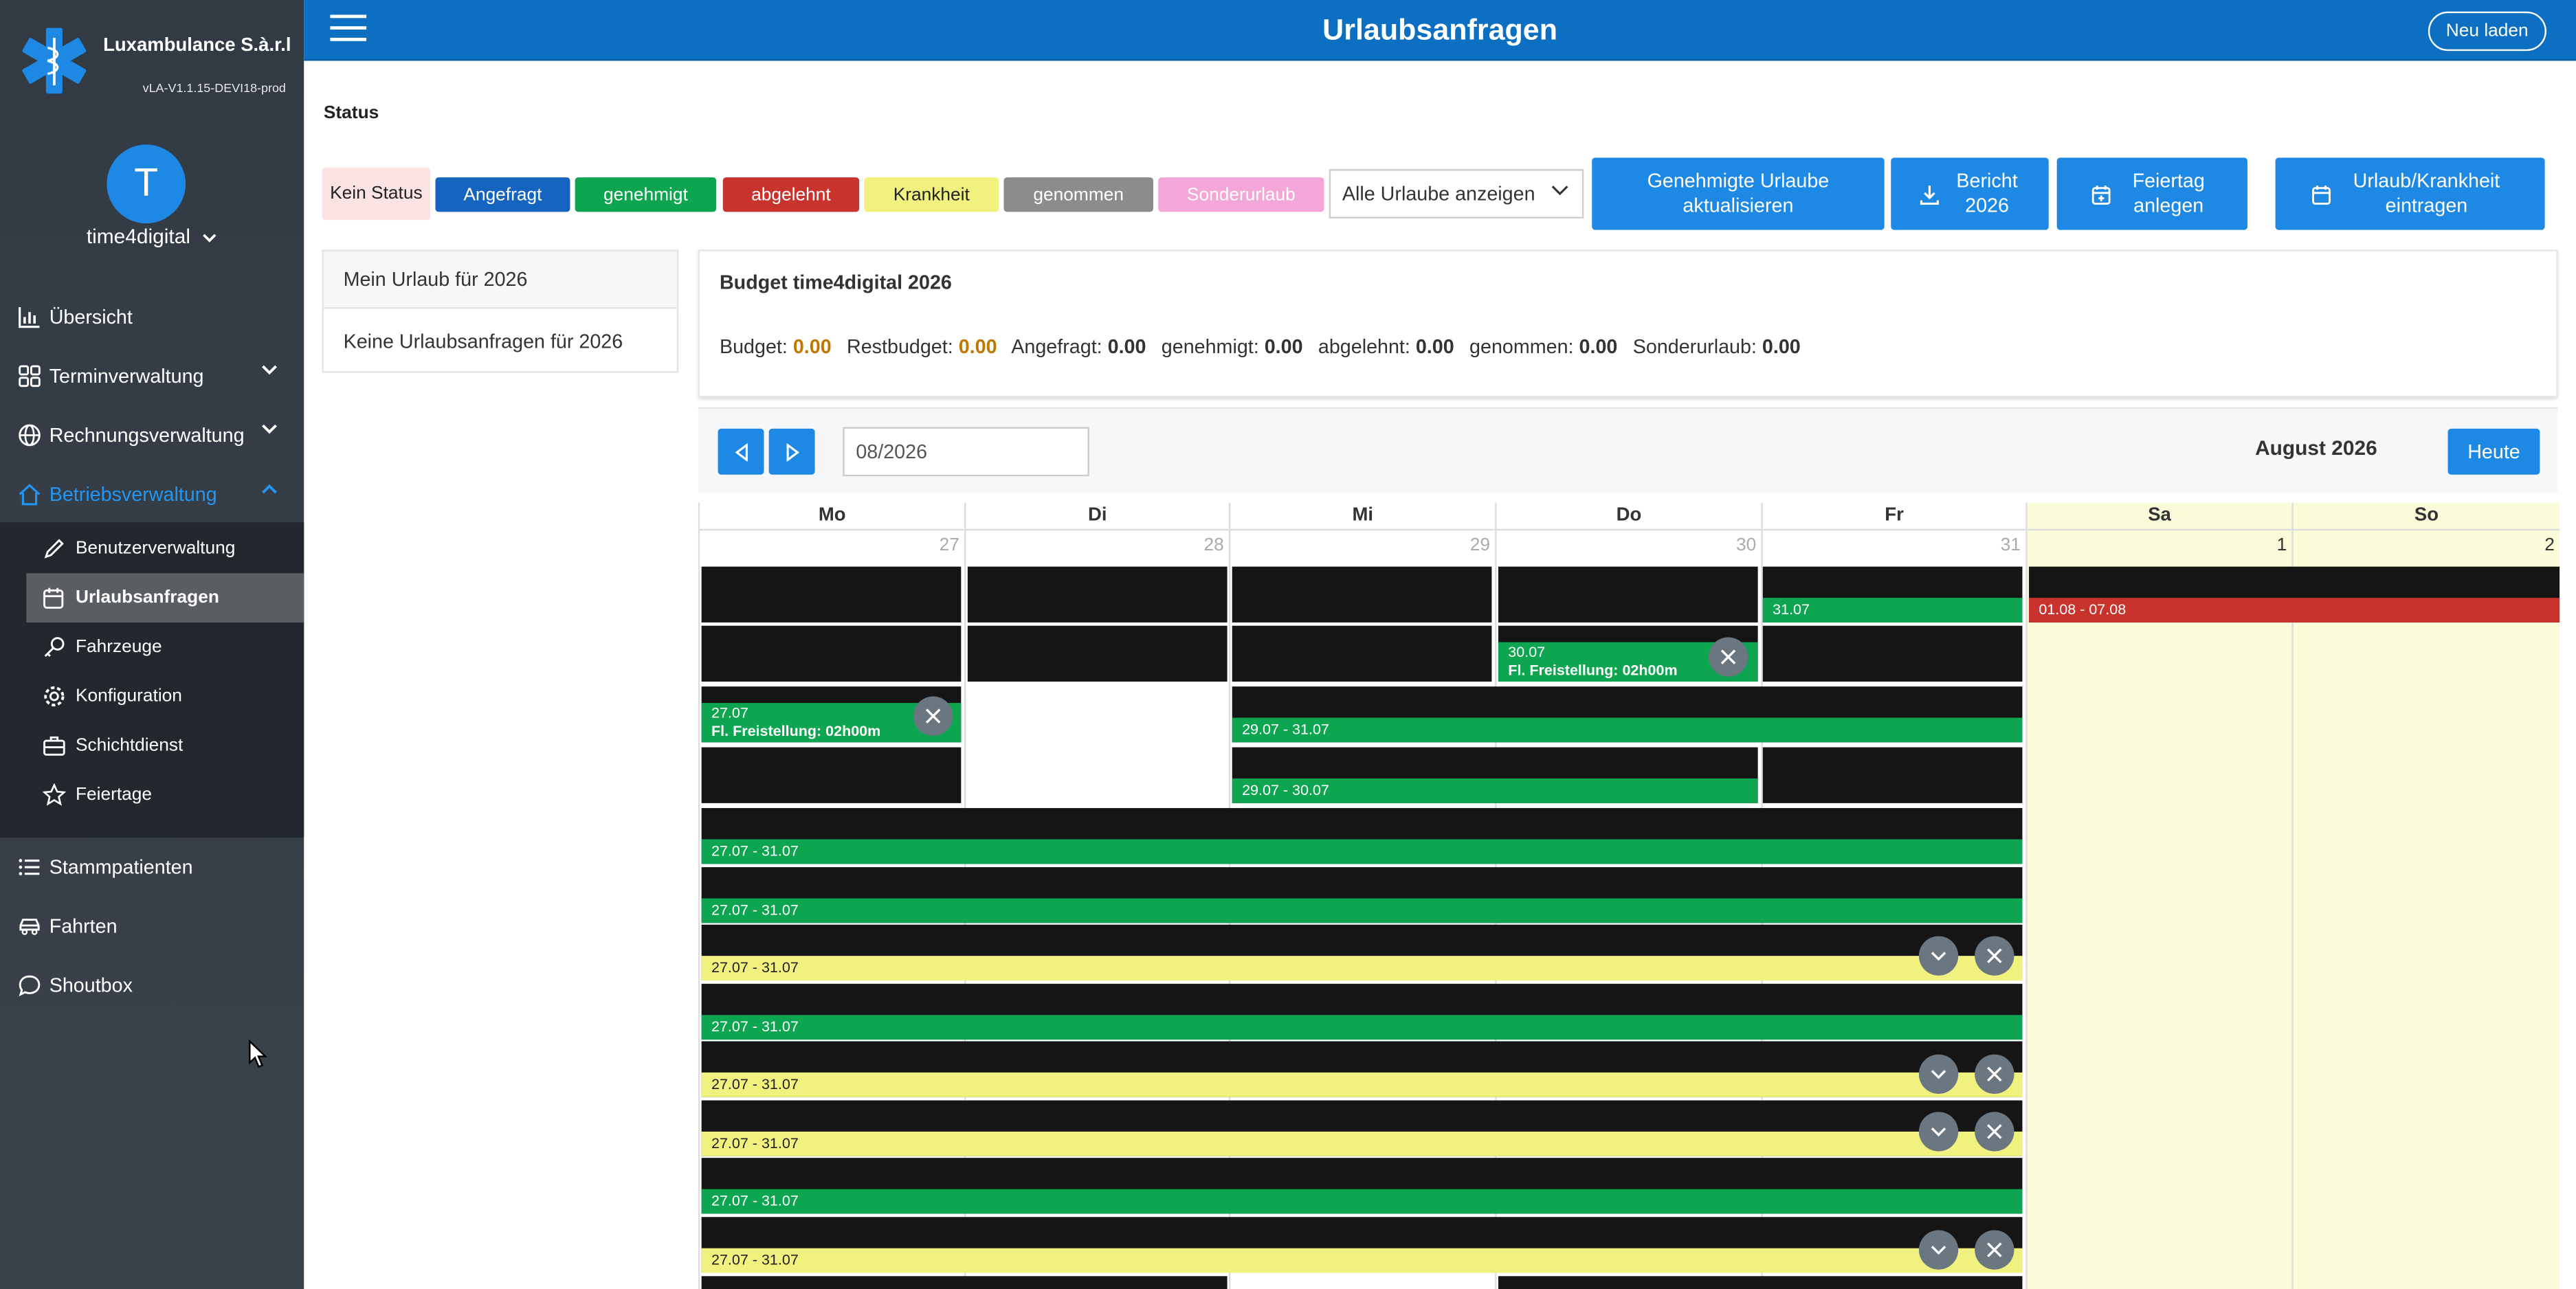 The image size is (2576, 1289). Describe the element at coordinates (1738, 193) in the screenshot. I see `refresh-approved-button: Genehmigte Urlaube aktualisieren` at that location.